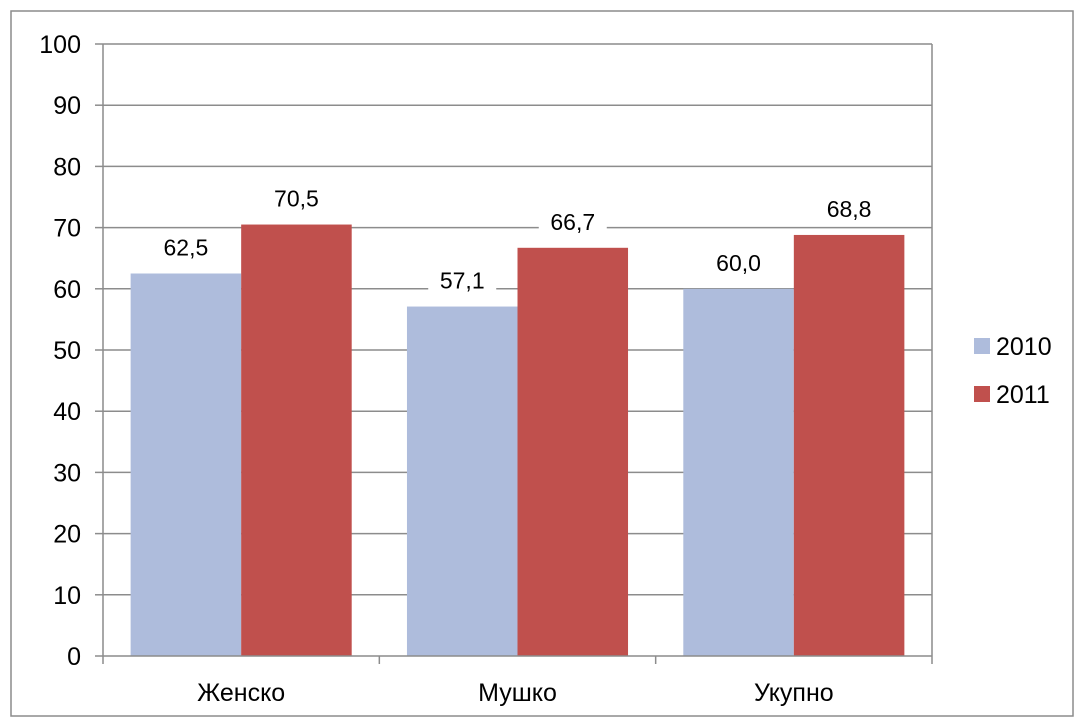 This screenshot has height=717, width=1084. What do you see at coordinates (67, 412) in the screenshot?
I see `y-tick-label: 40` at bounding box center [67, 412].